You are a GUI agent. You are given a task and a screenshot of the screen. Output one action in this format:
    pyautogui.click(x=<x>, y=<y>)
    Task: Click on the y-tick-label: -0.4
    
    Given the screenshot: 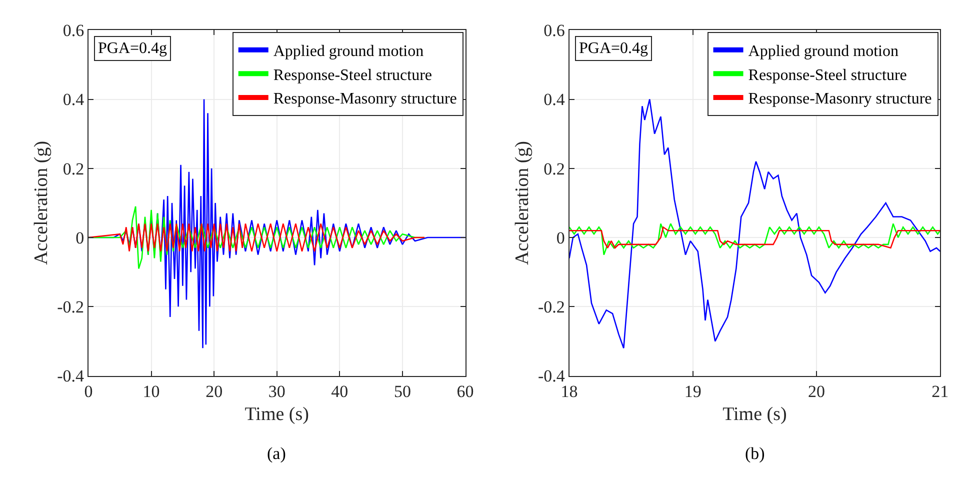 What is the action you would take?
    pyautogui.click(x=71, y=376)
    